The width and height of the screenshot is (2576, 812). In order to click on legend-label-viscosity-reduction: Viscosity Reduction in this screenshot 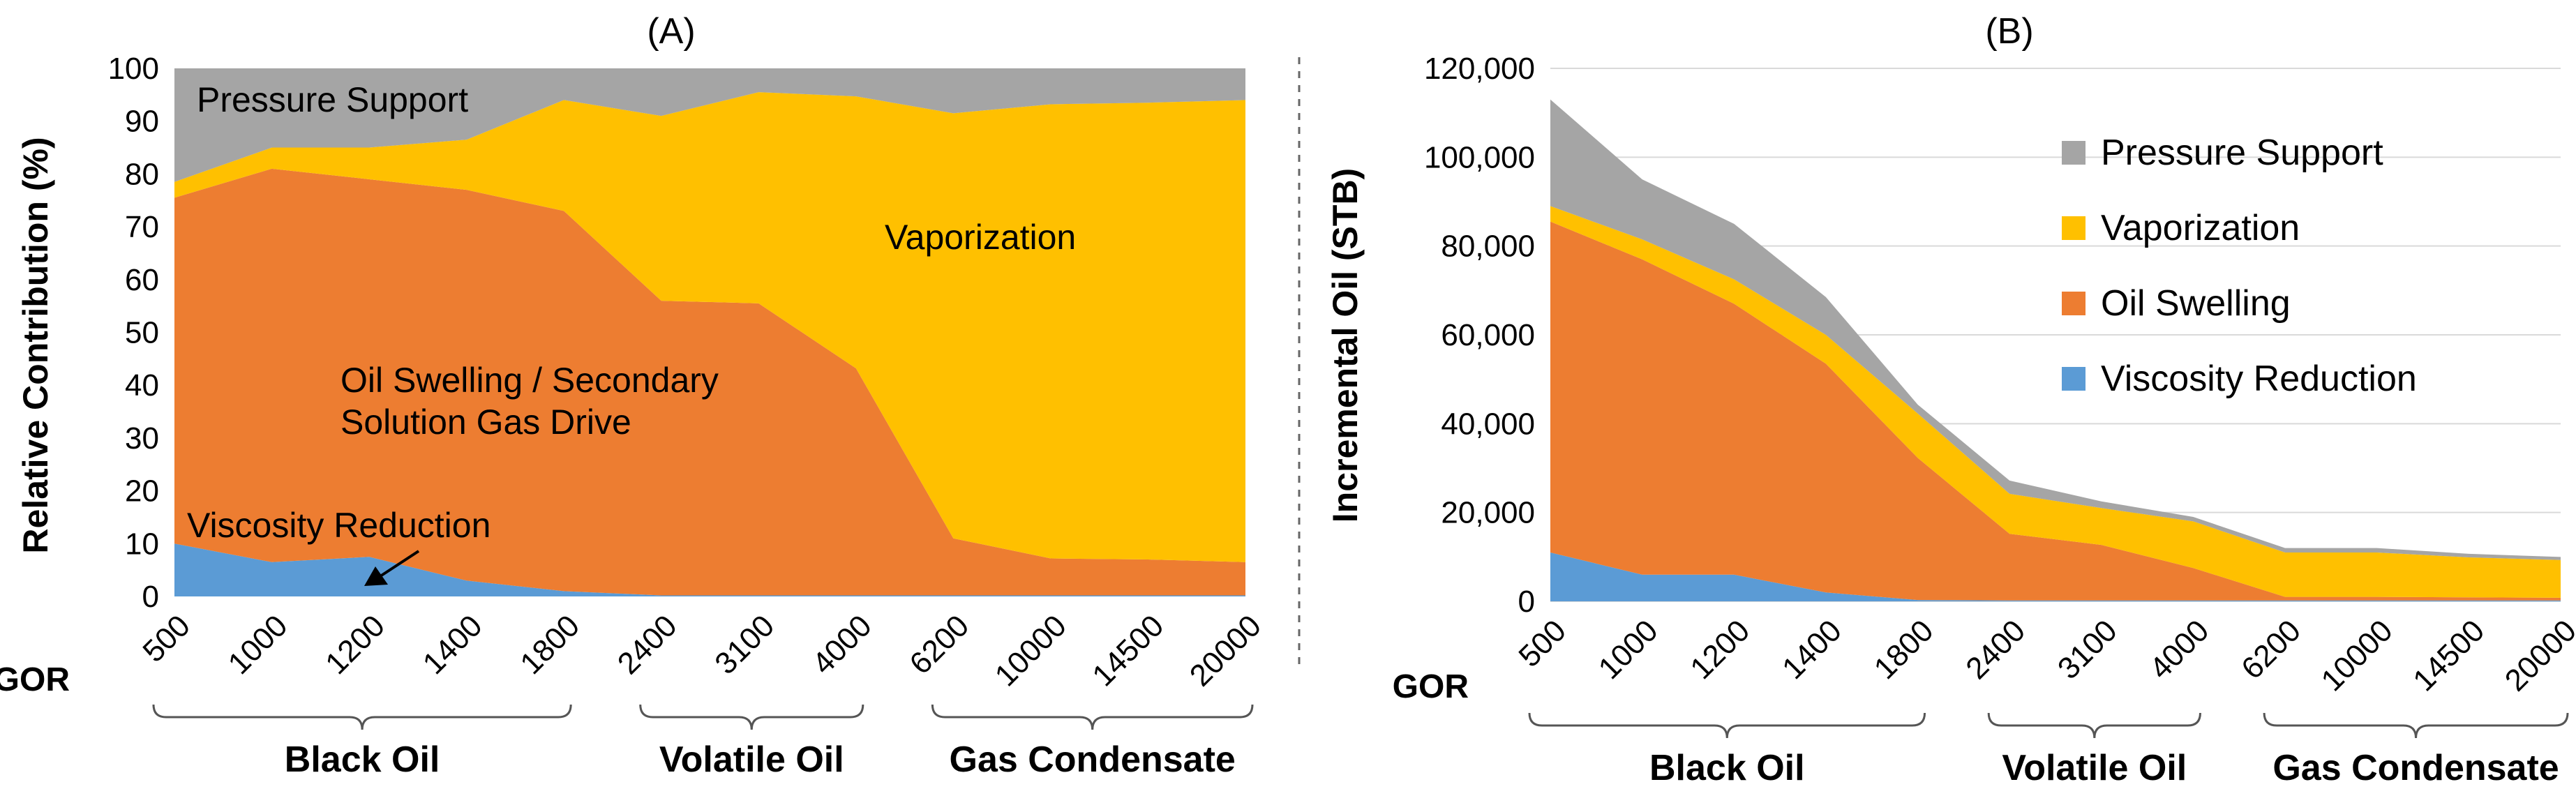, I will do `click(2259, 379)`.